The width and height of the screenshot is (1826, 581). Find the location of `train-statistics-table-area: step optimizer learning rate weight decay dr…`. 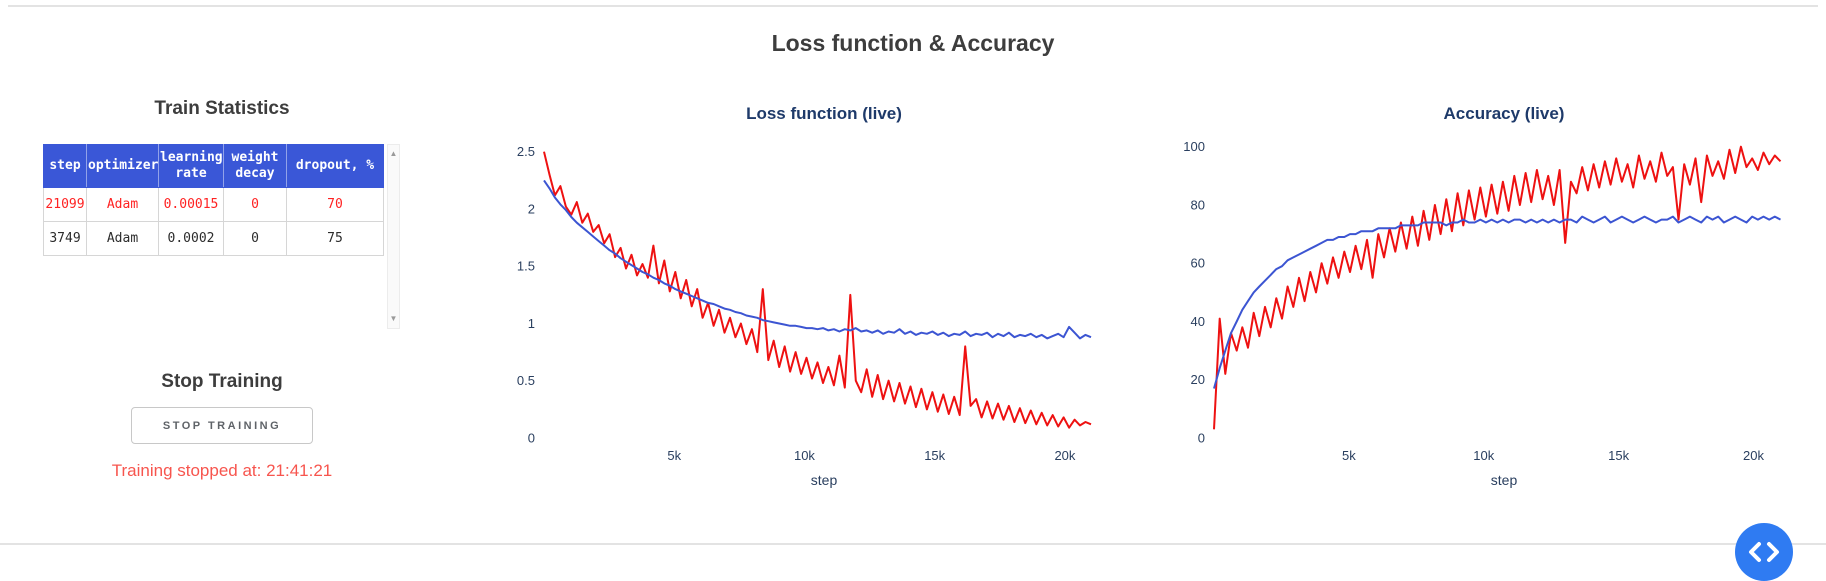

train-statistics-table-area: step optimizer learning rate weight decay dr… is located at coordinates (222, 236).